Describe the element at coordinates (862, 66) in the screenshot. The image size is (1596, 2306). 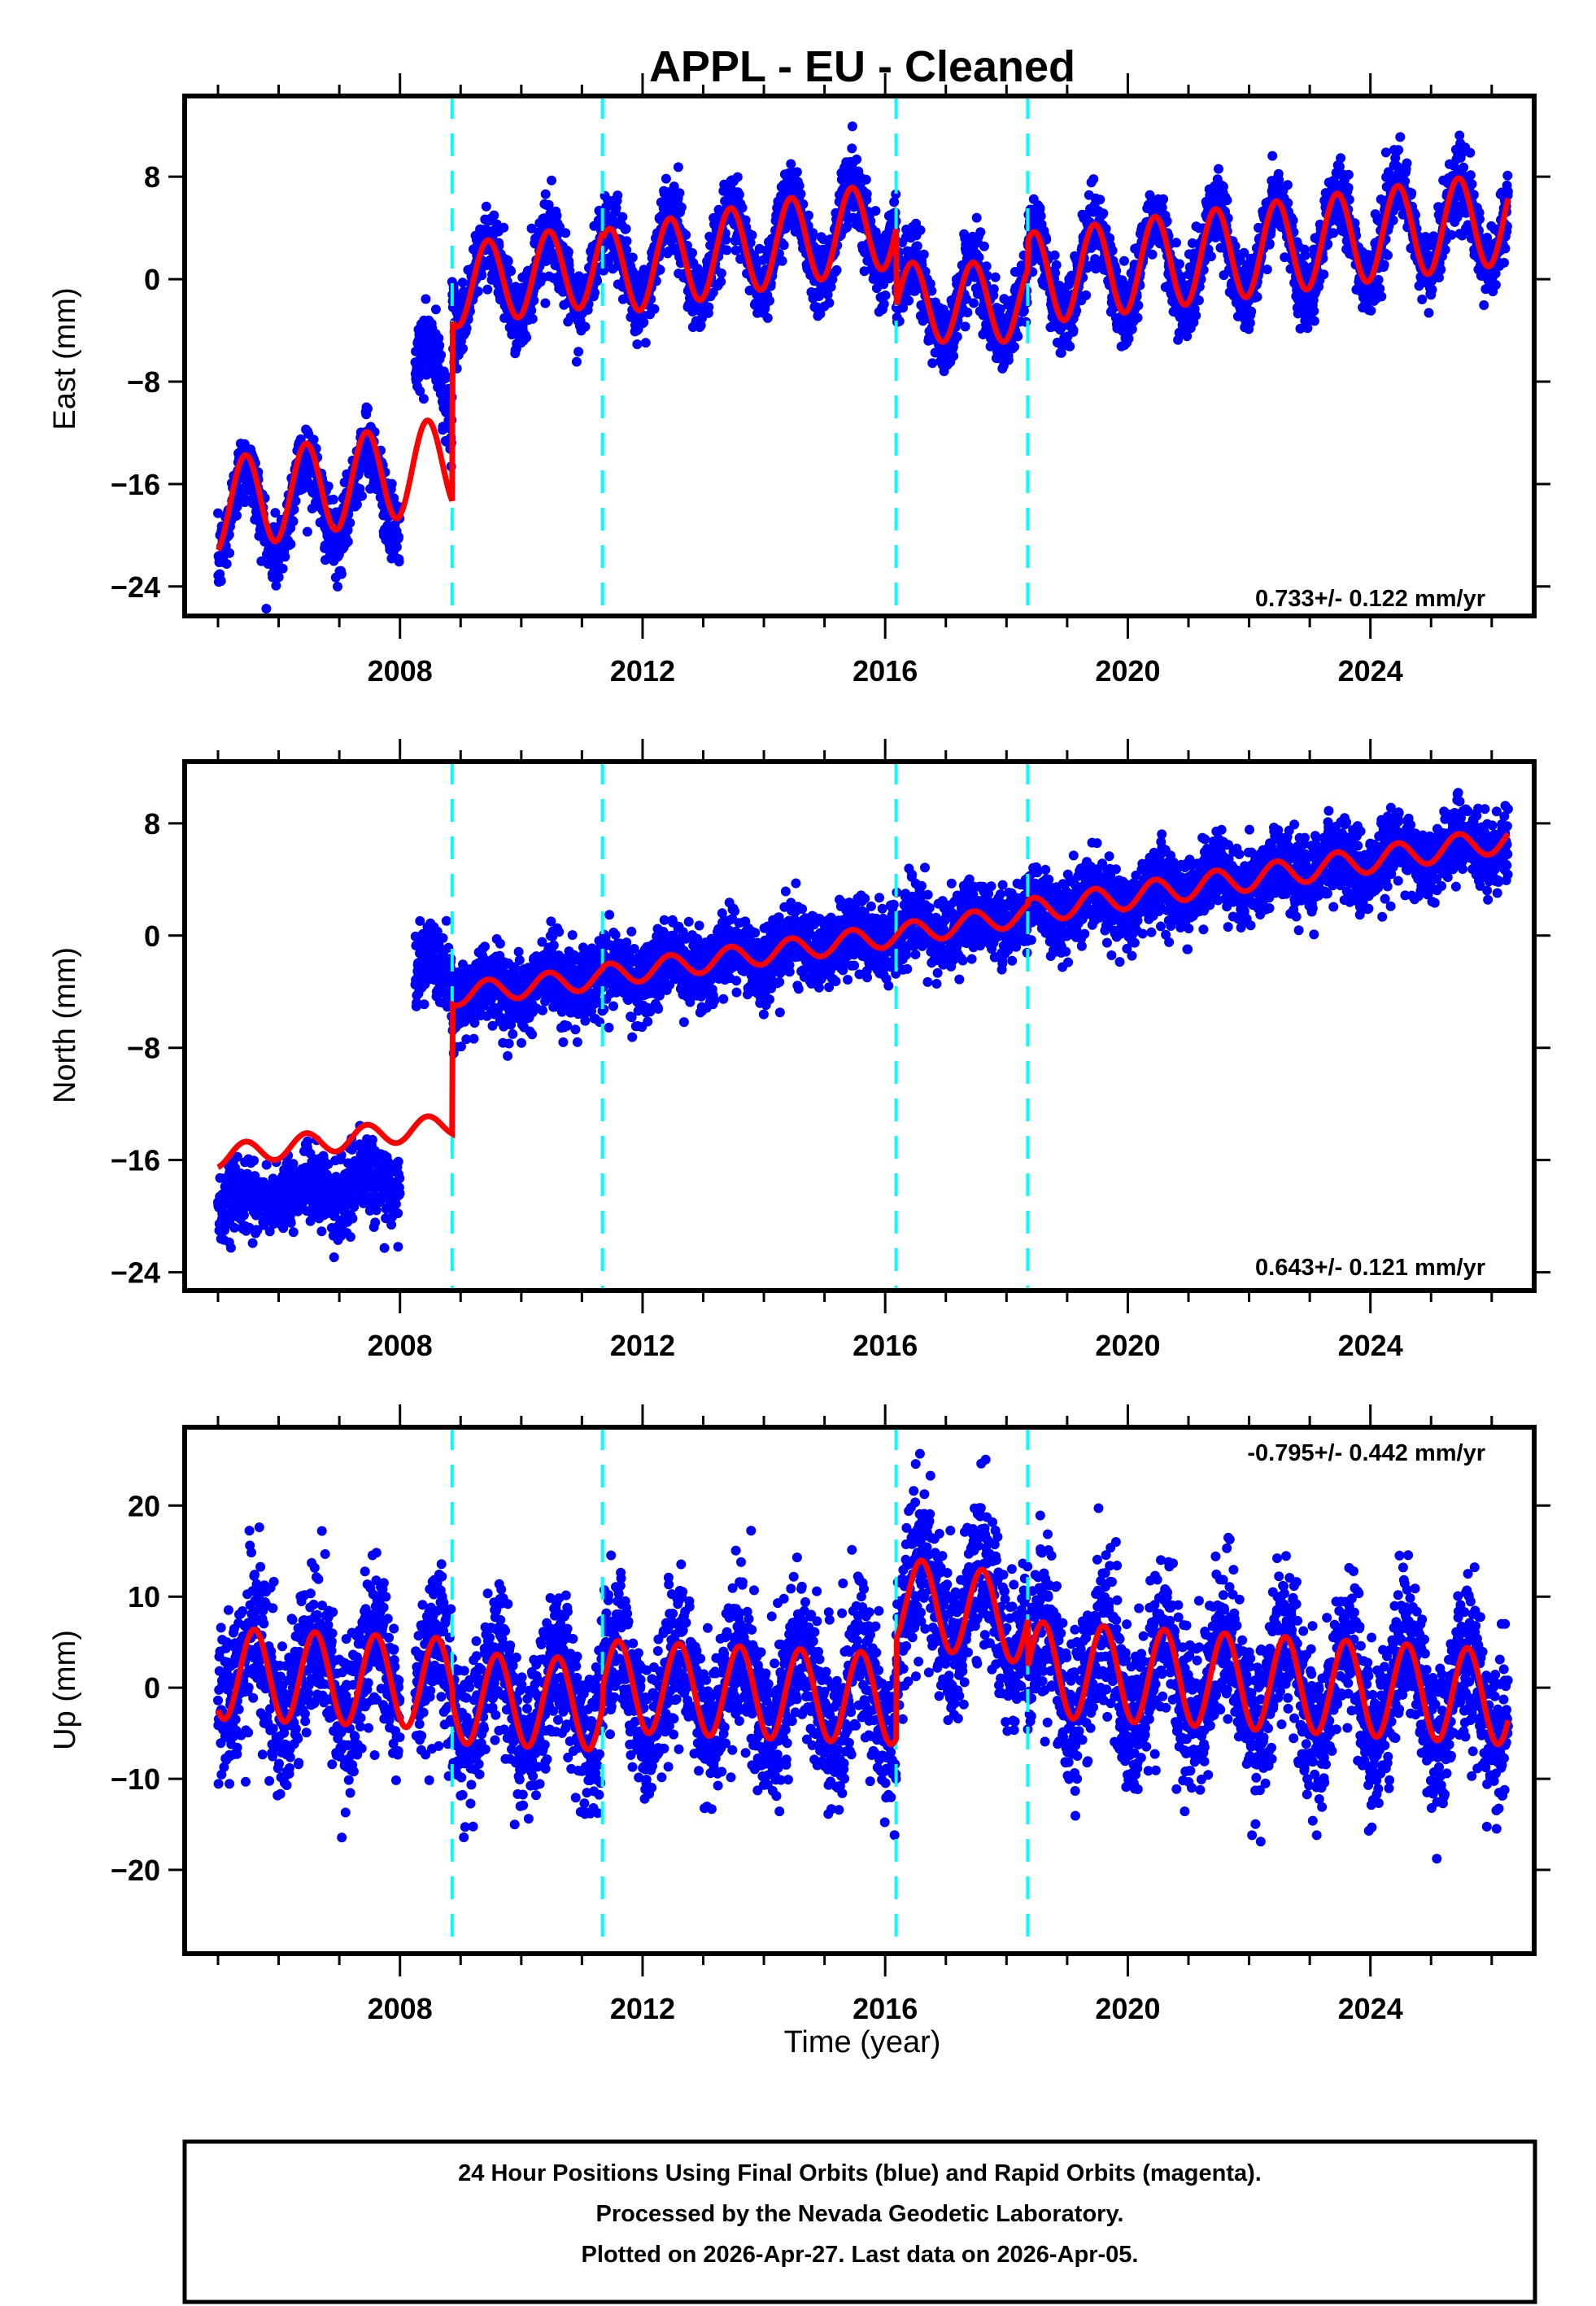
I see `chart-title: APPL - EU - Cleaned` at that location.